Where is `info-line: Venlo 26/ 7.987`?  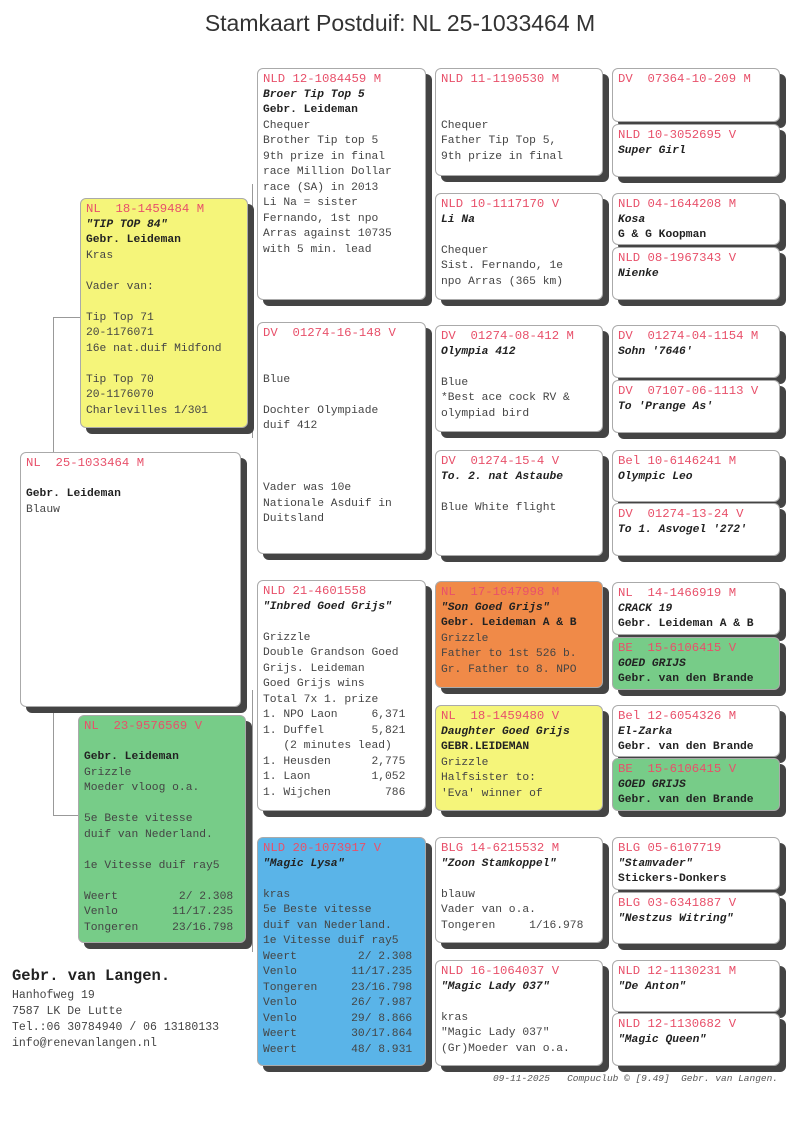
info-line: Venlo 26/ 7.987 is located at coordinates (338, 1003).